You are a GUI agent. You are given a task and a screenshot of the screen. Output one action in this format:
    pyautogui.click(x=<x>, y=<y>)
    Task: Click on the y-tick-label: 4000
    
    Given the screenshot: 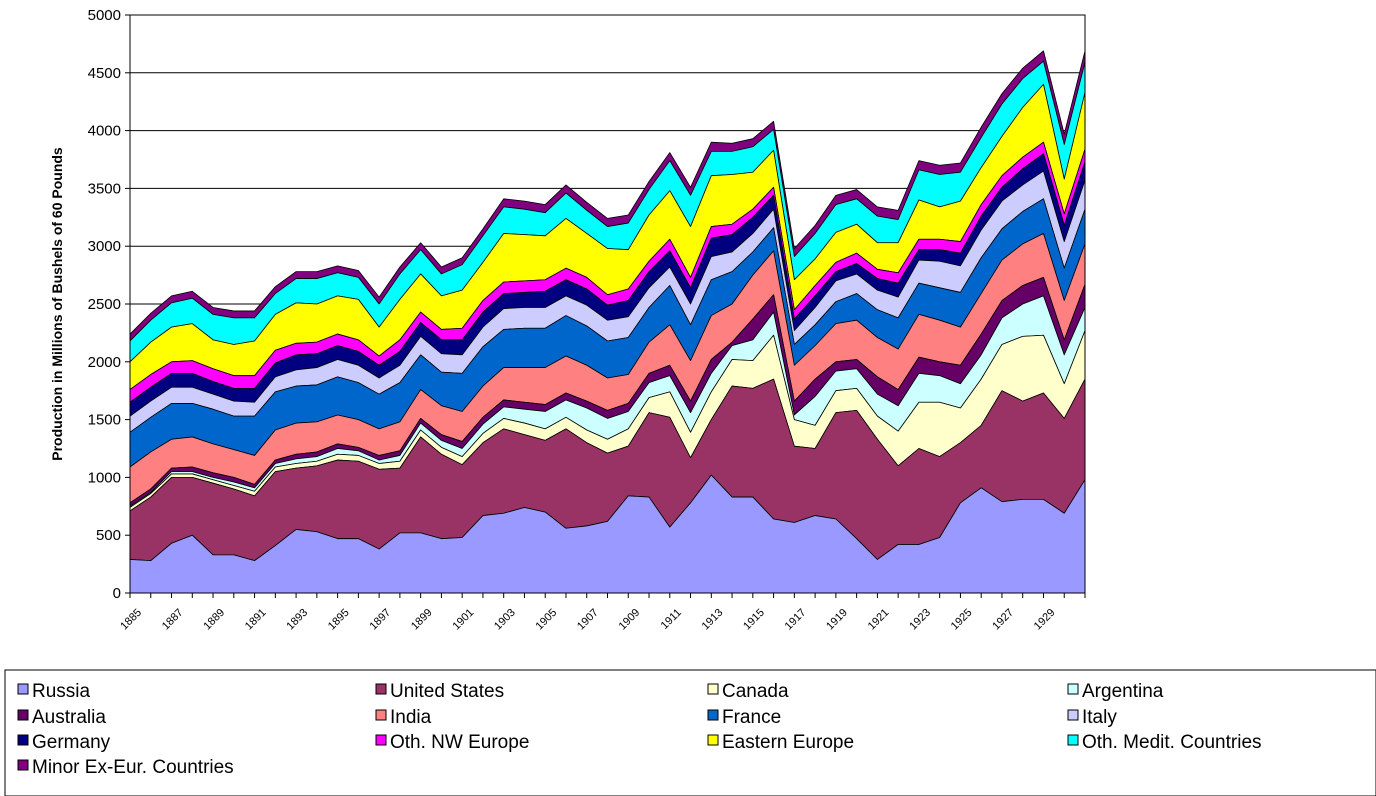 What is the action you would take?
    pyautogui.click(x=104, y=131)
    